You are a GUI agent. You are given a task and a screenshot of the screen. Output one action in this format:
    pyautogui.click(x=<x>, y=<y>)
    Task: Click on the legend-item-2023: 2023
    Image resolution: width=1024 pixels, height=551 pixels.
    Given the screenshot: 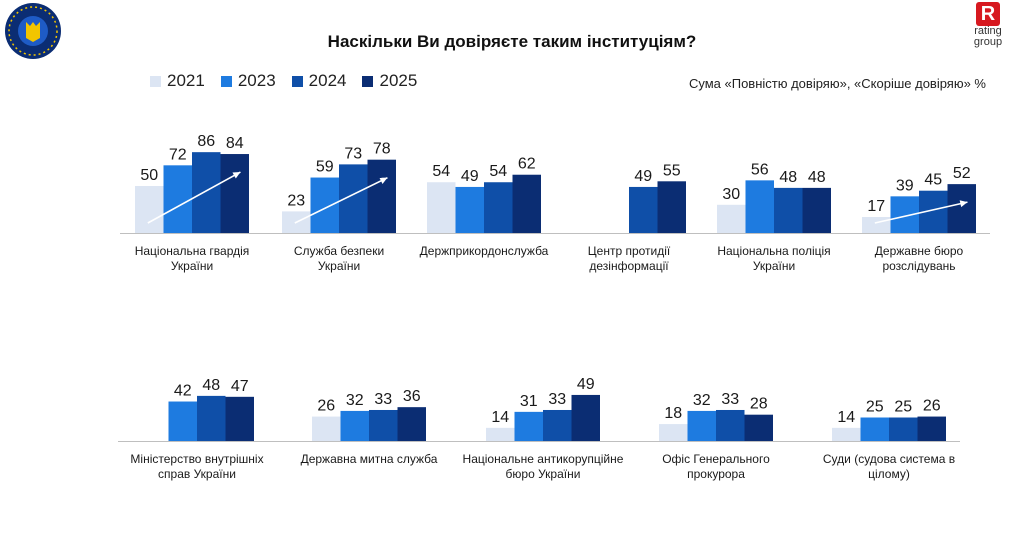 What is the action you would take?
    pyautogui.click(x=248, y=81)
    